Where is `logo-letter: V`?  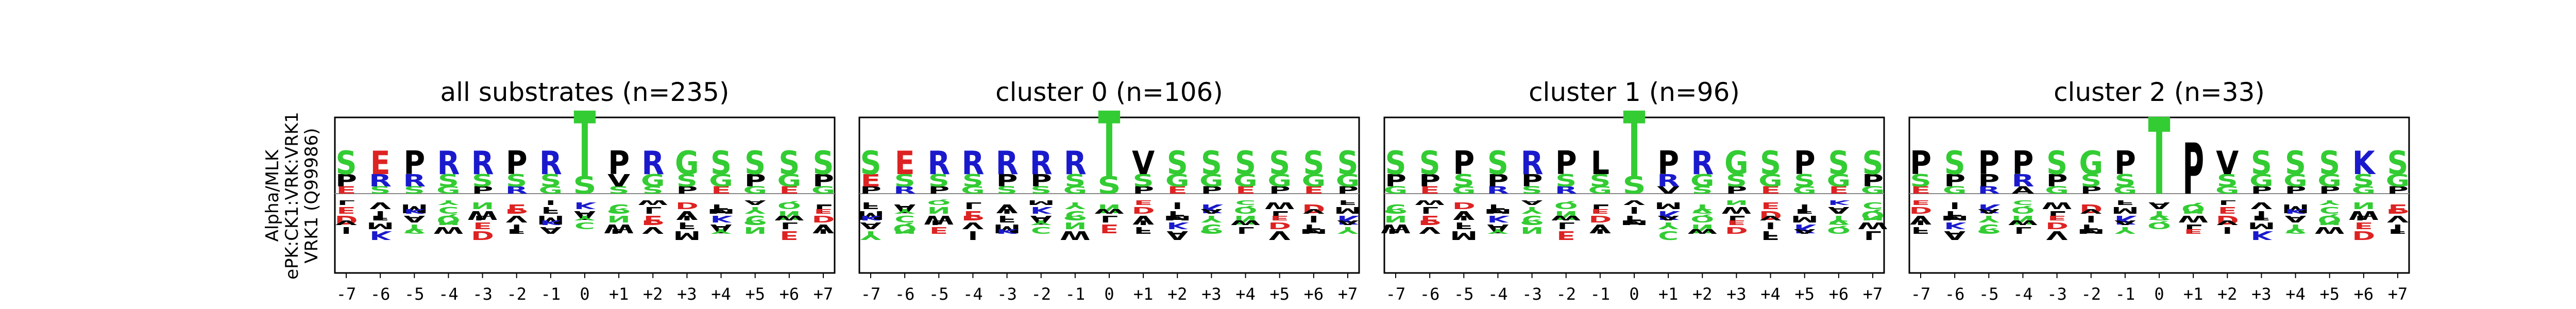 logo-letter: V is located at coordinates (619, 181).